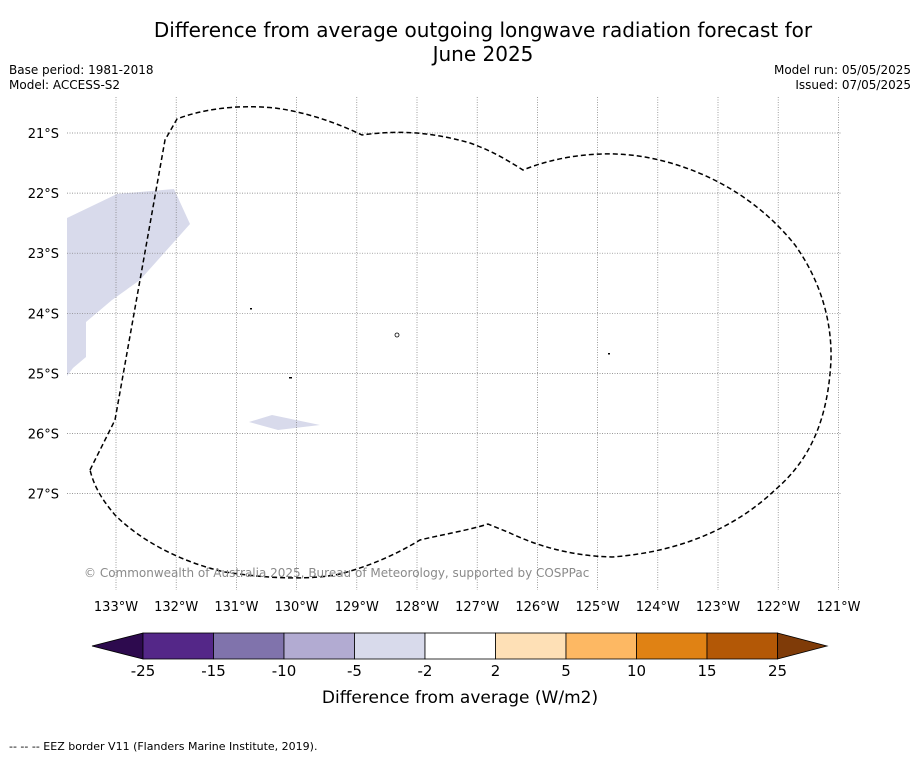 The height and width of the screenshot is (758, 919). I want to click on colorbar-extend-high, so click(803, 646).